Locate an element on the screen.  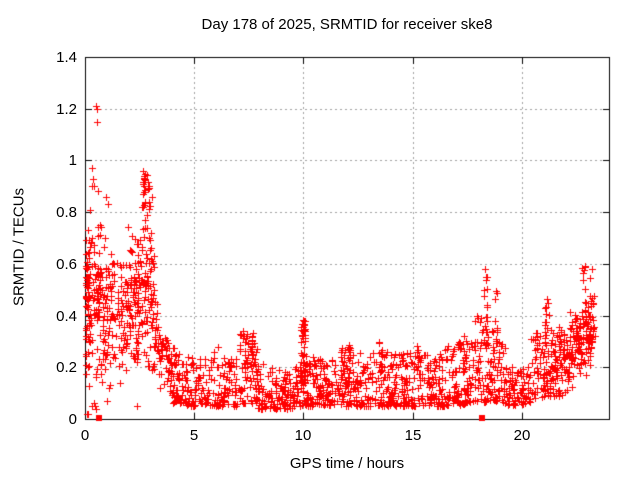
y-tick-label: 0.4 is located at coordinates (66, 316).